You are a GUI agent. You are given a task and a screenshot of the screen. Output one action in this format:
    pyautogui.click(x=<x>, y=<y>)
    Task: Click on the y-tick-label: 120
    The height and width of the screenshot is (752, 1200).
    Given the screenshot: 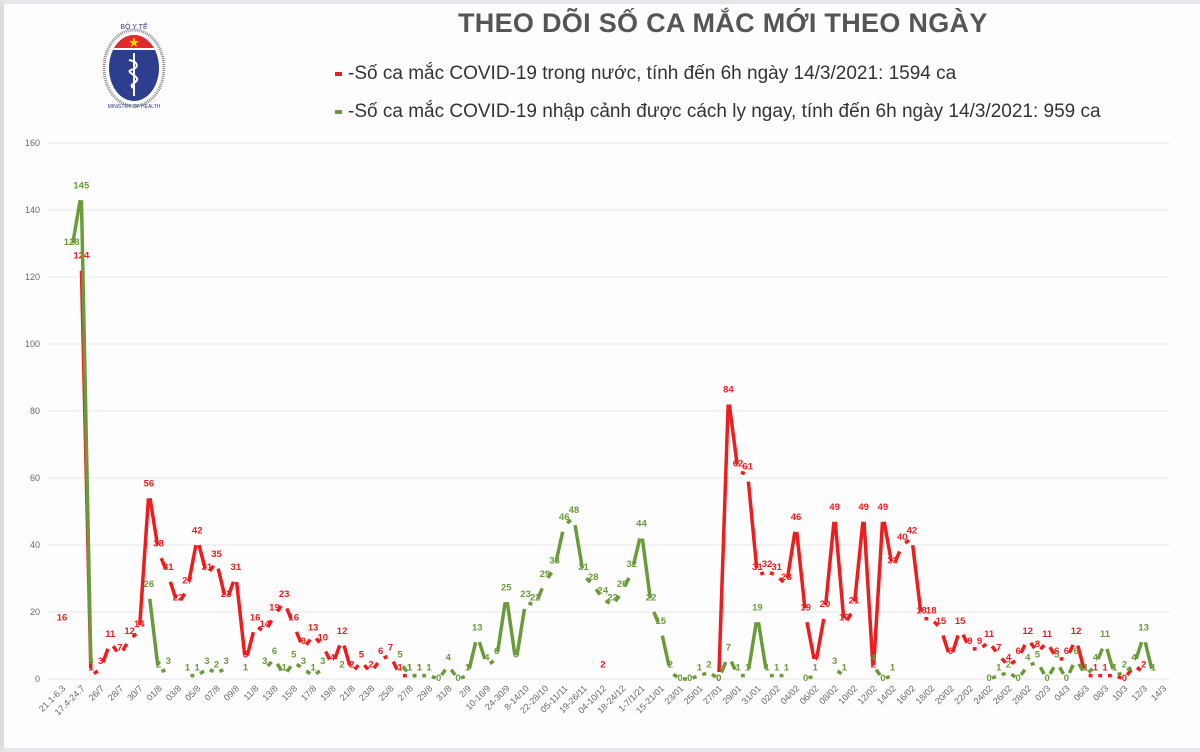 What is the action you would take?
    pyautogui.click(x=32, y=277)
    